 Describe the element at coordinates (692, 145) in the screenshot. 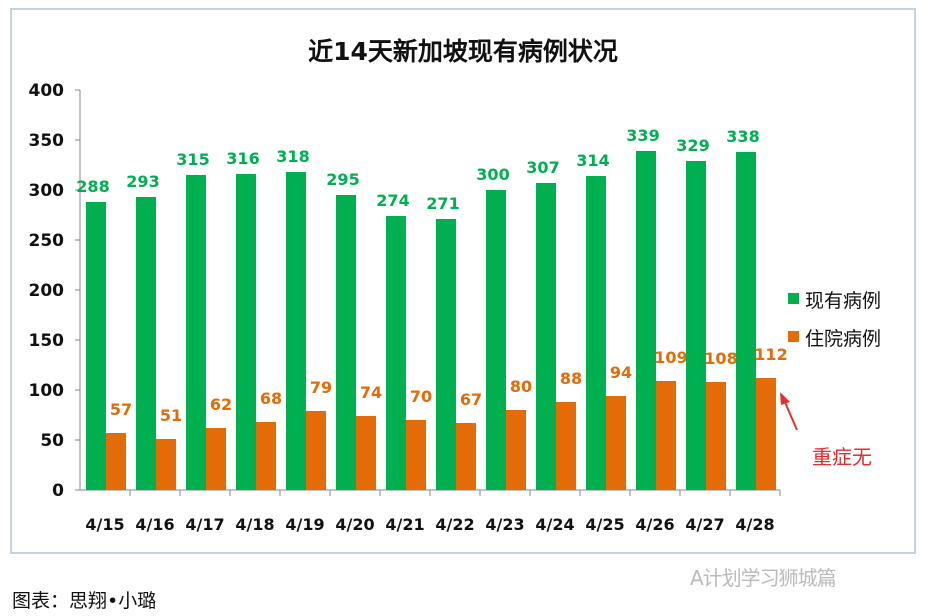

I see `data-label: 329` at that location.